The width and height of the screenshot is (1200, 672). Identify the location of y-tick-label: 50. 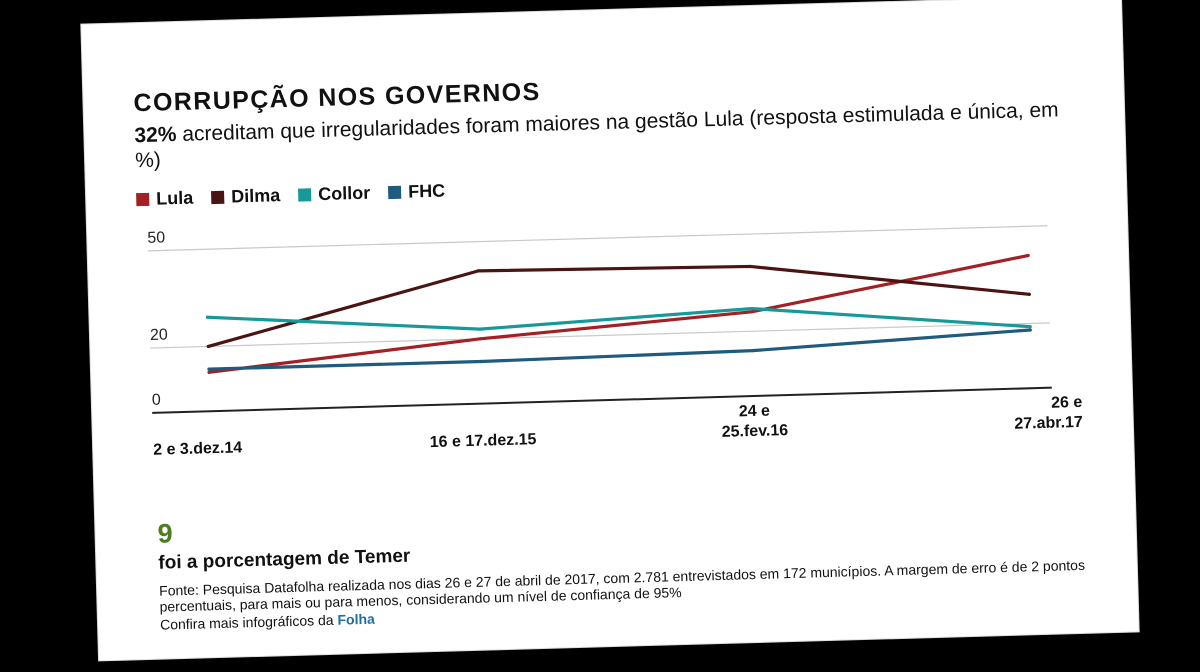
(156, 237).